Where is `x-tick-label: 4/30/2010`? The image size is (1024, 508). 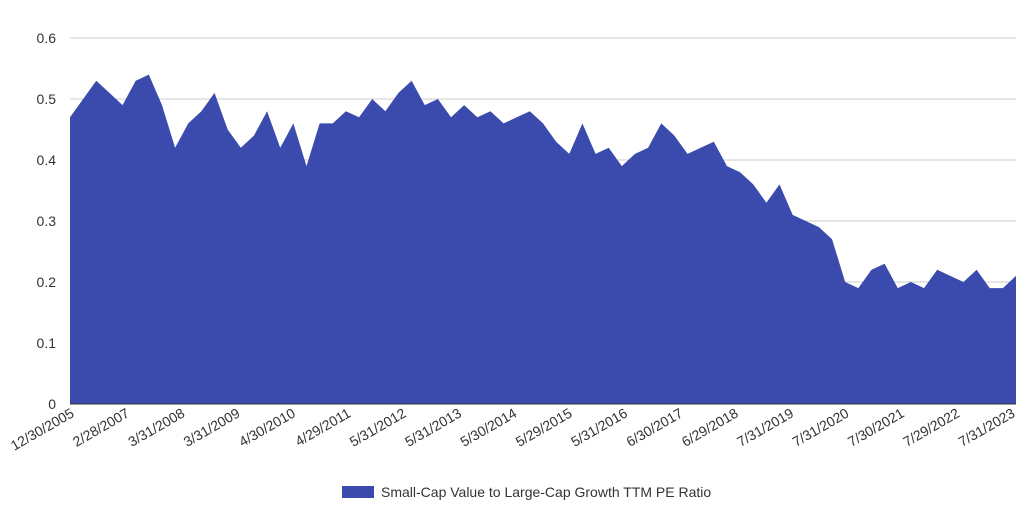
x-tick-label: 4/30/2010 is located at coordinates (267, 427).